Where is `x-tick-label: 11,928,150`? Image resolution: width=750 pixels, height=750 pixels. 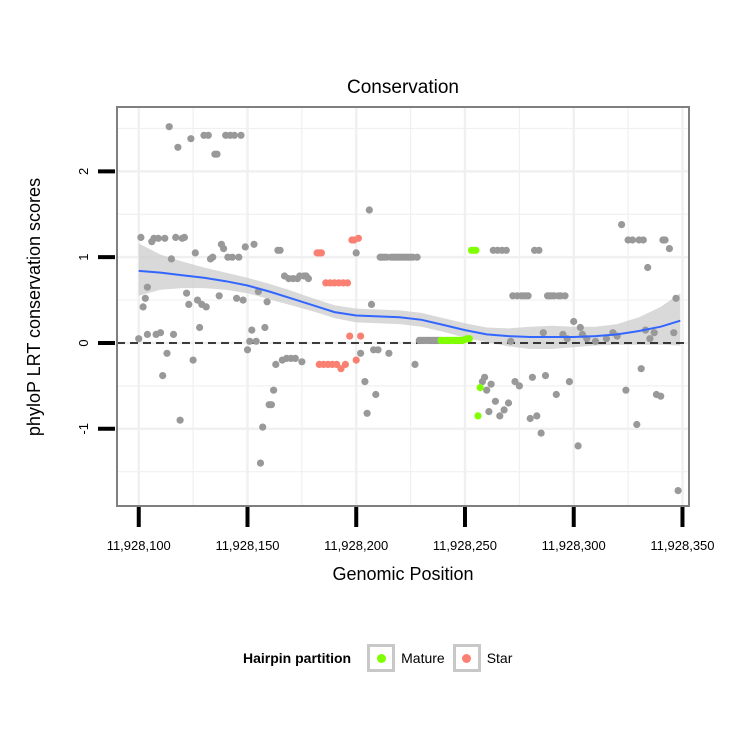
x-tick-label: 11,928,150 is located at coordinates (247, 545).